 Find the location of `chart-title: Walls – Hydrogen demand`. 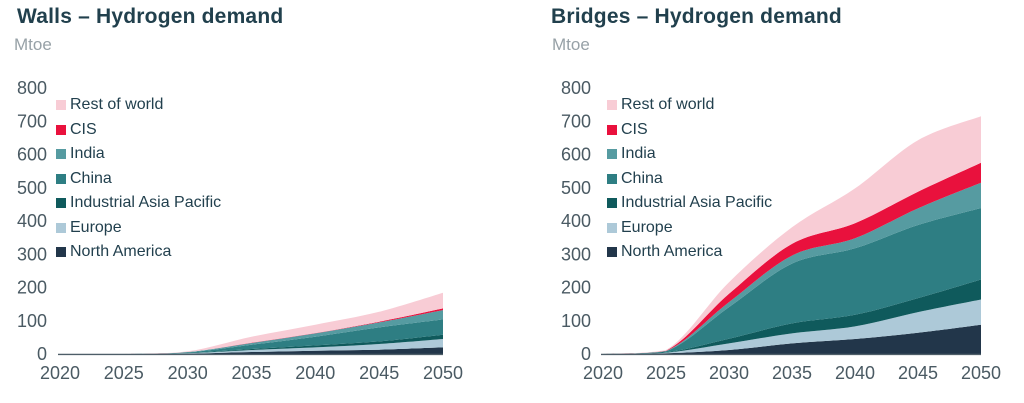

chart-title: Walls – Hydrogen demand is located at coordinates (150, 16).